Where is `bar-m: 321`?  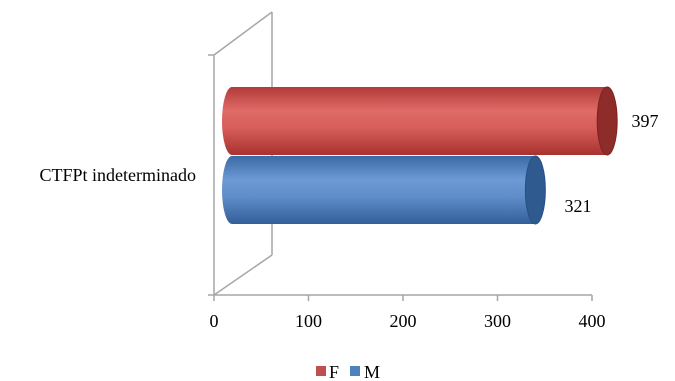
bar-m: 321 is located at coordinates (407, 190).